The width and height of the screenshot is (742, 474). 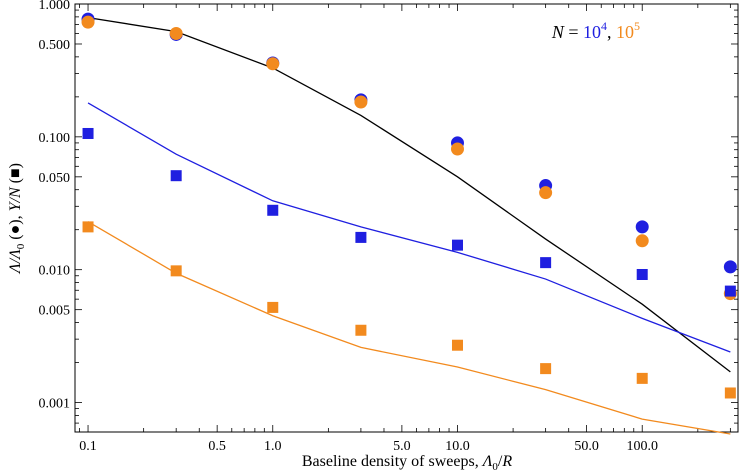 What do you see at coordinates (273, 446) in the screenshot?
I see `x-tick-label: 1.0` at bounding box center [273, 446].